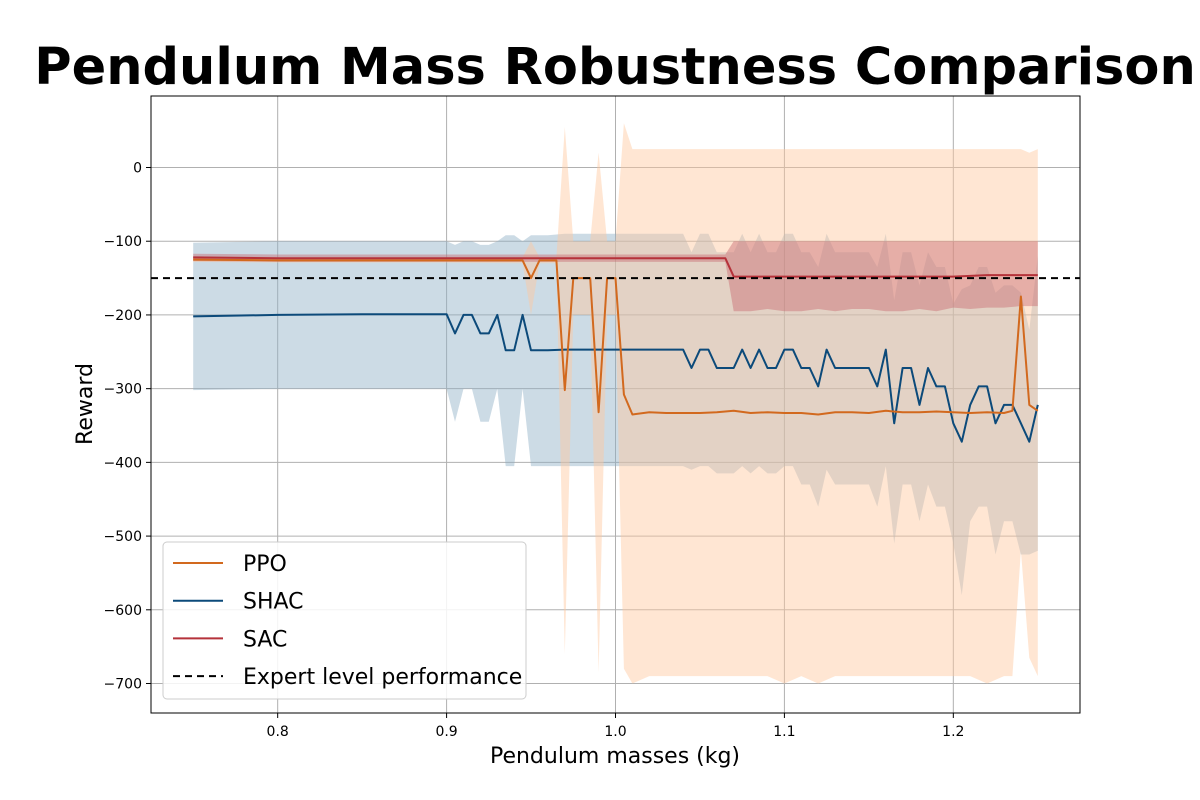  What do you see at coordinates (265, 564) in the screenshot?
I see `legend-label-ppo: PPO` at bounding box center [265, 564].